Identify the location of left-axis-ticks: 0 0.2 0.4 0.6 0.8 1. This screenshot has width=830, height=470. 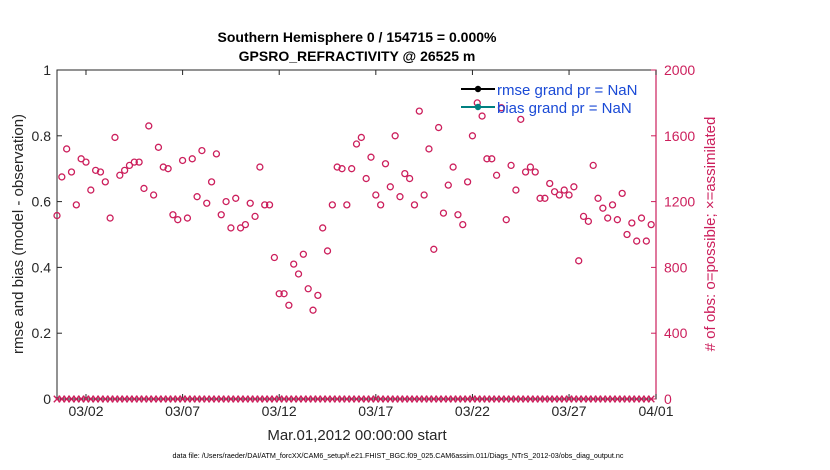
(47, 234).